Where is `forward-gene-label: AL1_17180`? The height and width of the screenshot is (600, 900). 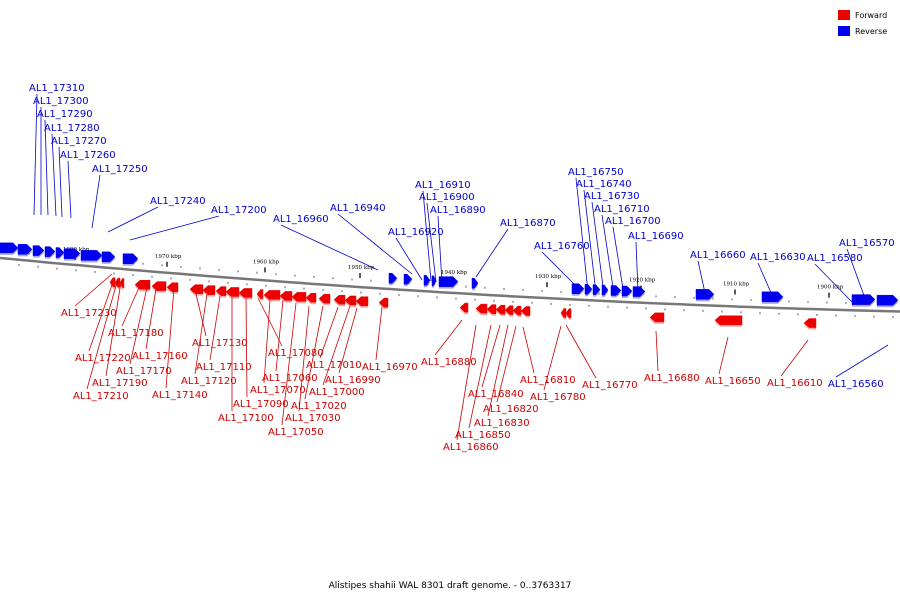 forward-gene-label: AL1_17180 is located at coordinates (136, 333).